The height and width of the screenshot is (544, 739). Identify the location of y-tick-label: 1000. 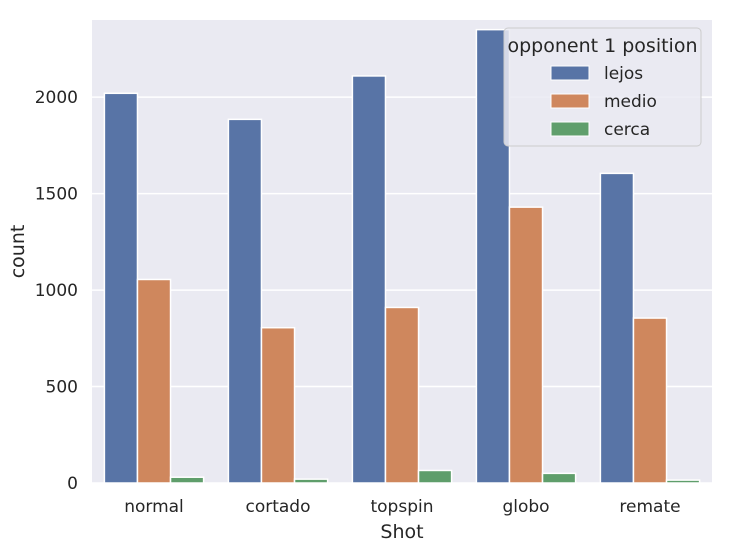
(56, 291).